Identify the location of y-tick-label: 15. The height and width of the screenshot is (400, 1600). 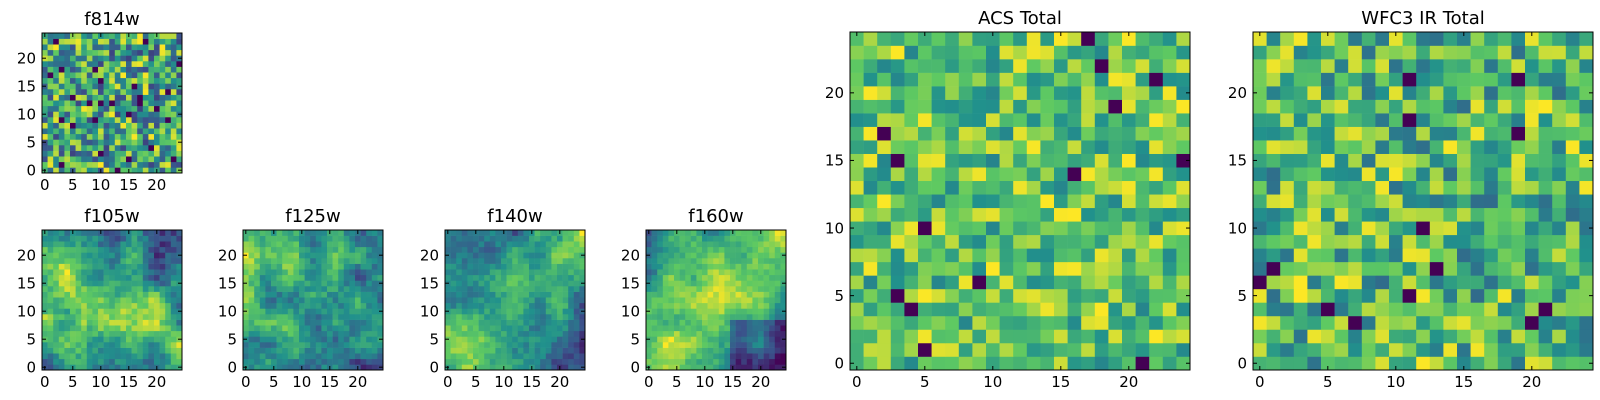
(429, 283).